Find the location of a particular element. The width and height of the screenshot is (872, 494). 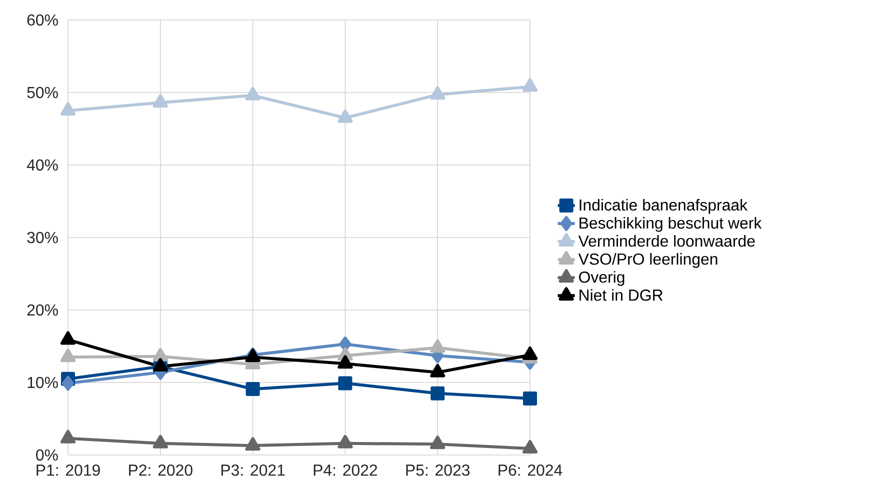

y-tick-label: 30% is located at coordinates (42, 238).